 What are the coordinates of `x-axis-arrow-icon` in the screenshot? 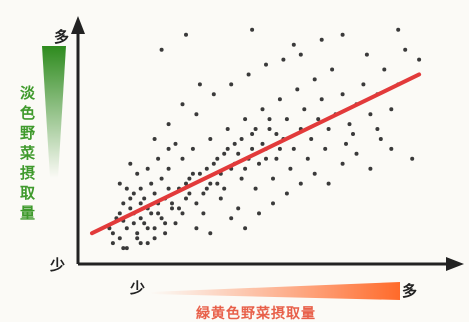 It's located at (455, 264).